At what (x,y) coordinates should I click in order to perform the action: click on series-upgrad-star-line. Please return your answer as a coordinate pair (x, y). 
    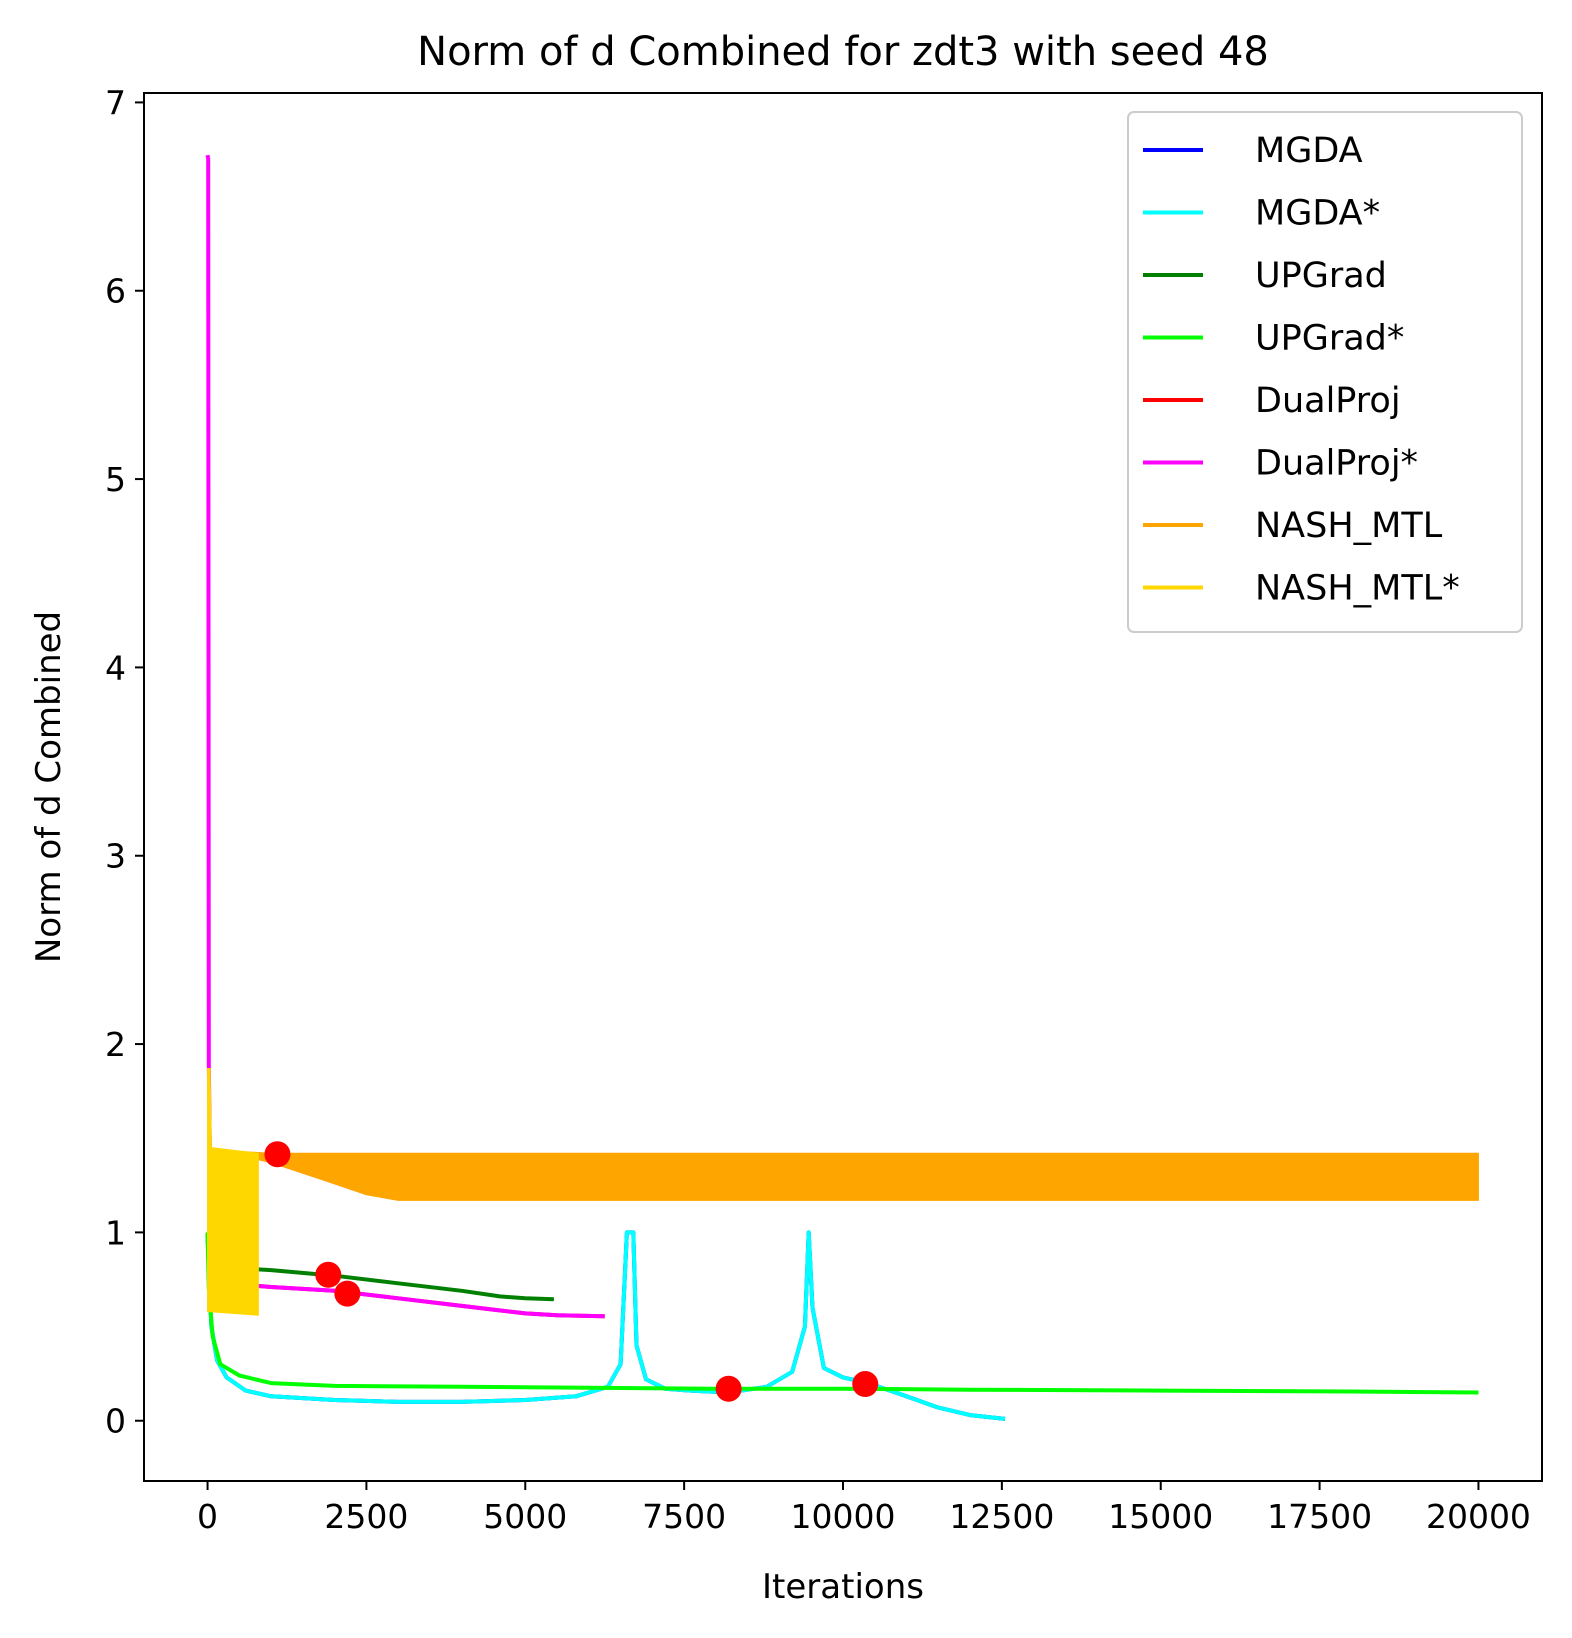
    Looking at the image, I should click on (842, 1313).